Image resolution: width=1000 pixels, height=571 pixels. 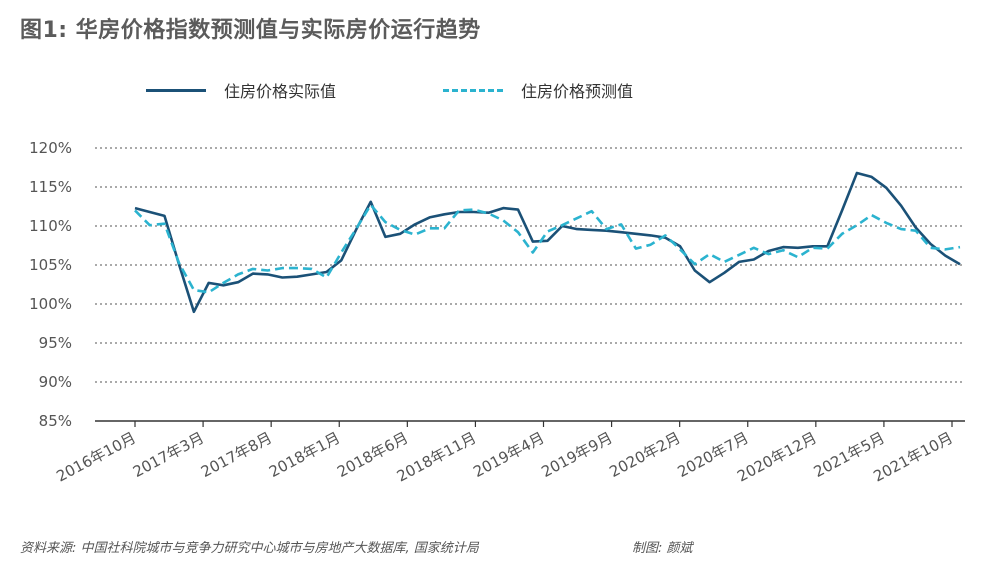 I want to click on series-line-predicted, so click(x=547, y=248).